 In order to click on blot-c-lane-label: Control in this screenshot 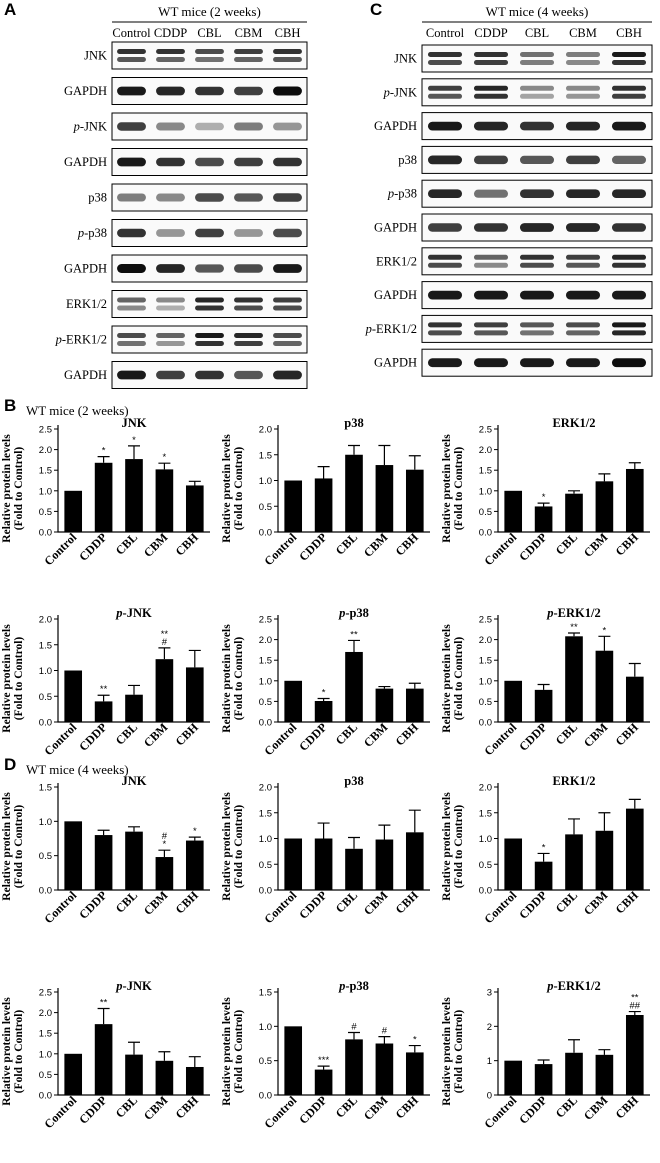, I will do `click(445, 33)`.